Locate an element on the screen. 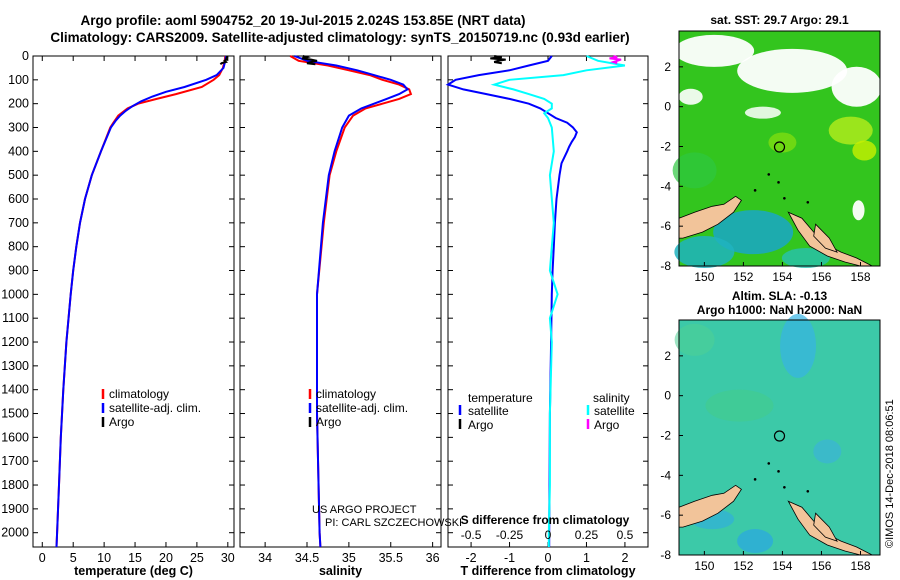 This screenshot has height=580, width=900. depth-tick-label: 300 is located at coordinates (18, 128).